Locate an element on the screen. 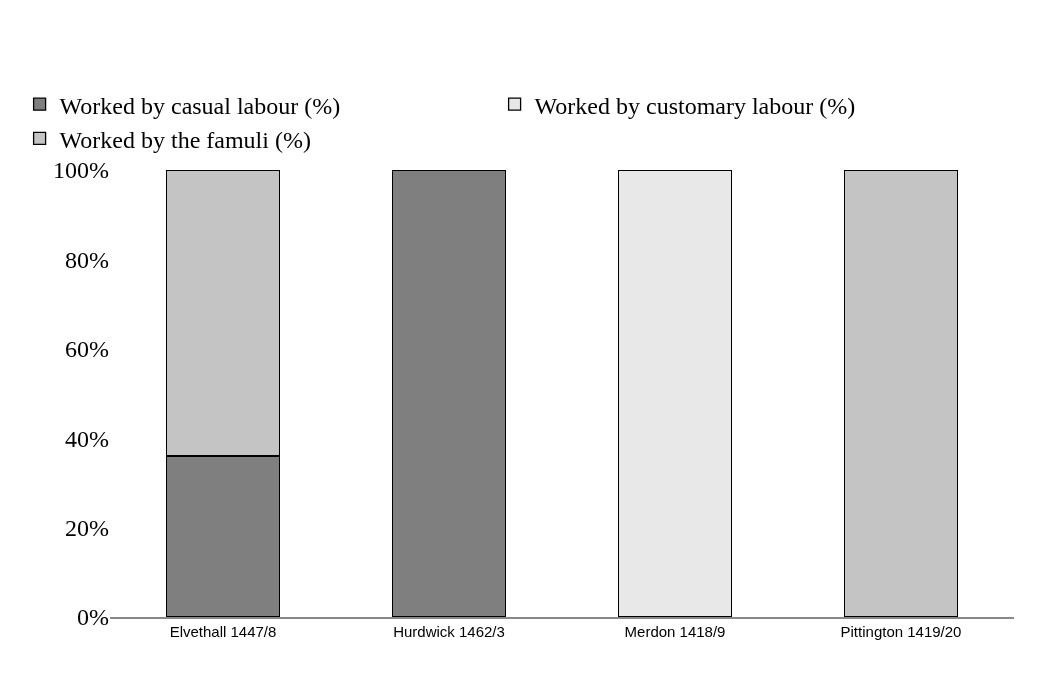 The width and height of the screenshot is (1054, 677). x-tick-label: Merdon 1418/9 is located at coordinates (675, 631).